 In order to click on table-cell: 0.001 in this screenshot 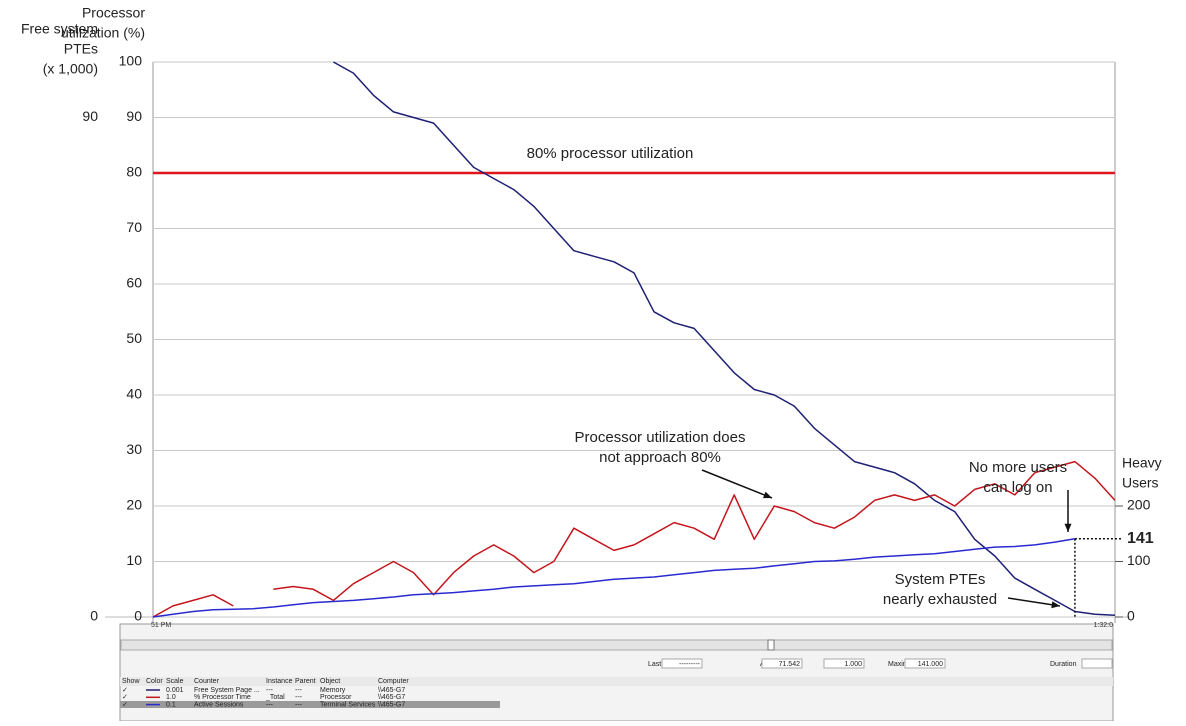, I will do `click(175, 690)`.